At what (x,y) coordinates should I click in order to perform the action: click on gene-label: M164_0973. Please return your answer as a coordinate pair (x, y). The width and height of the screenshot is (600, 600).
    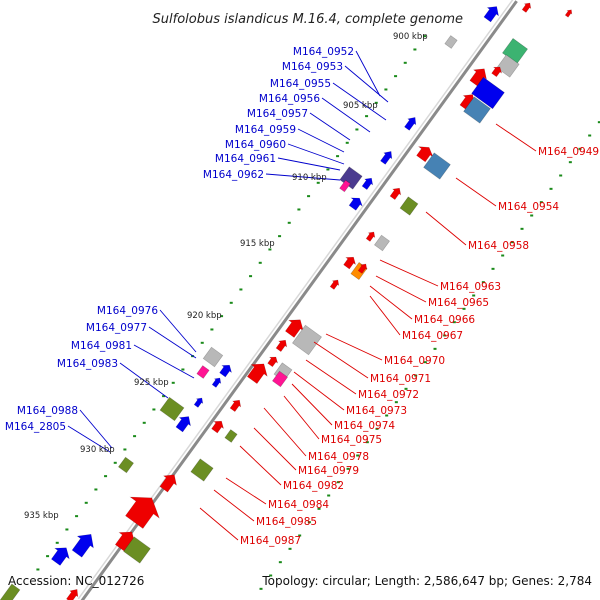
    Looking at the image, I should click on (376, 411).